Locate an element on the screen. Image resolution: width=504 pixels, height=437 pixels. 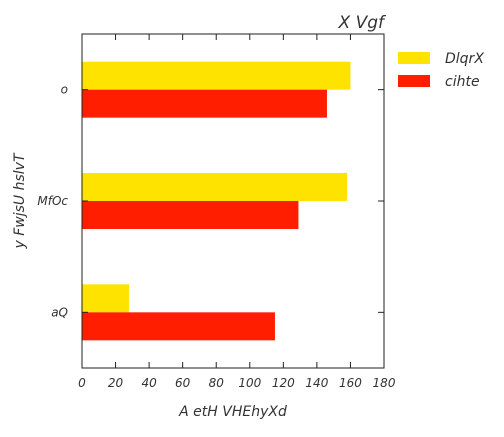
legend: DlqrX cihte is located at coordinates (441, 70).